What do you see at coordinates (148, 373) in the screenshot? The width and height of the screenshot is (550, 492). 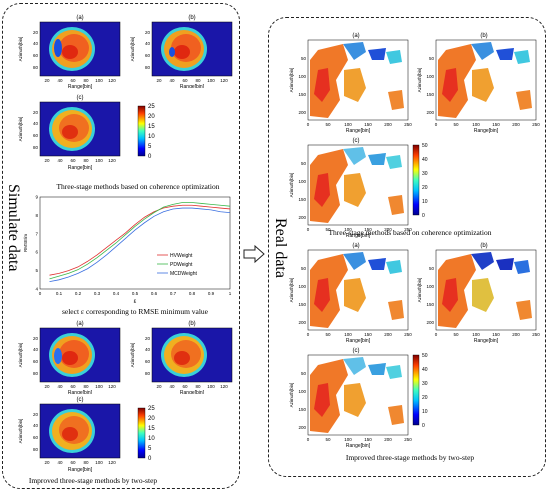 I see `left-lower-b-ytick: 80` at bounding box center [148, 373].